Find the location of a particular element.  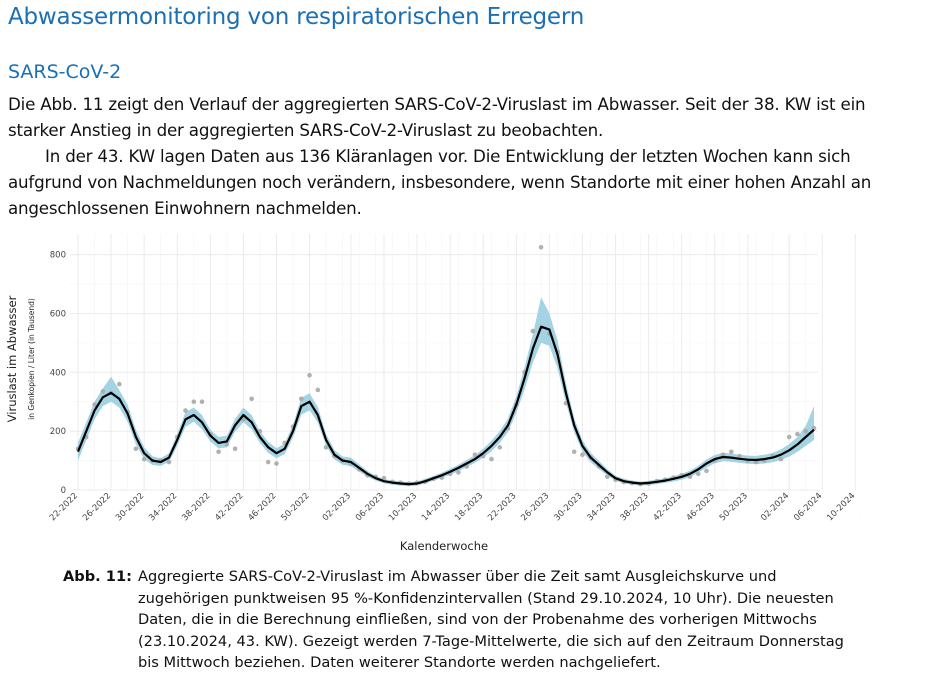

y-tick-label: 600 is located at coordinates (58, 314).